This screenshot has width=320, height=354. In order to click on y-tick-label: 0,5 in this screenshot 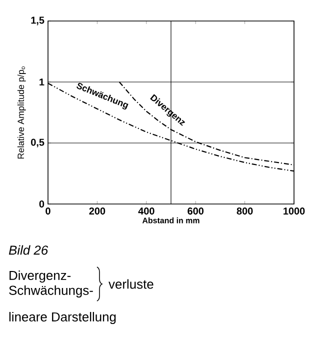, I will do `click(37, 143)`.